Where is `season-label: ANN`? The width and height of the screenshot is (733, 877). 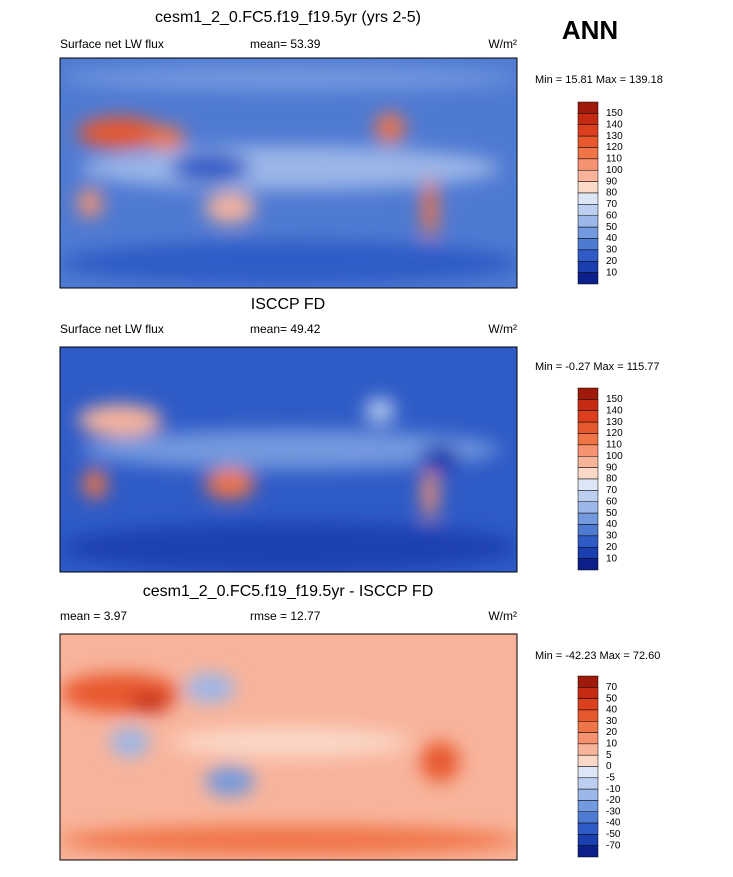 season-label: ANN is located at coordinates (590, 30).